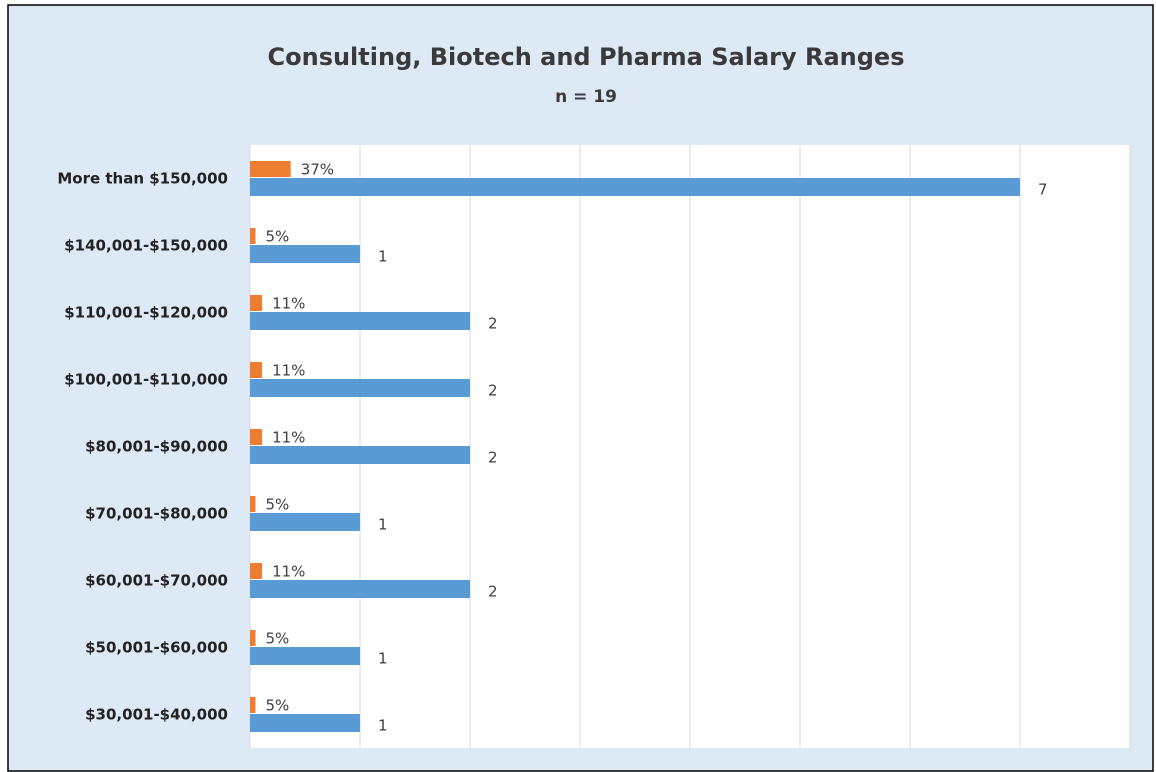  I want to click on y-tick-label: $100,001-$110,000, so click(146, 380).